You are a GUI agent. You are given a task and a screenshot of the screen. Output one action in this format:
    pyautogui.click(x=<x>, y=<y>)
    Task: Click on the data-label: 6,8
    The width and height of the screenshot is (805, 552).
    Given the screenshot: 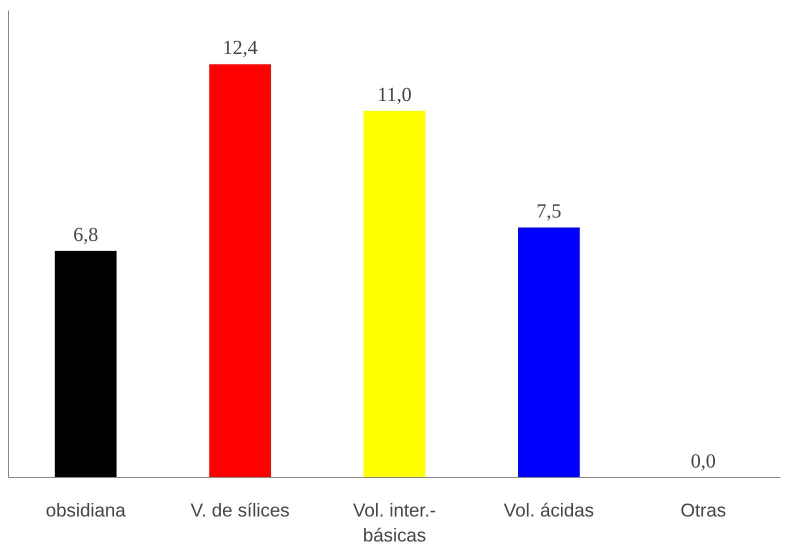 What is the action you would take?
    pyautogui.click(x=85, y=235)
    